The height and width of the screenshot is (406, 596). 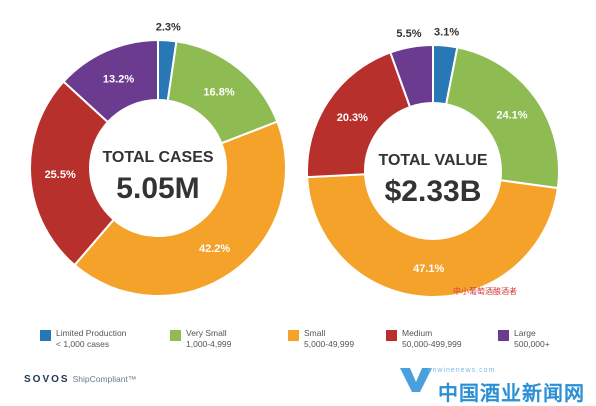 I want to click on legend-range-medium: 50,000-499,999, so click(x=432, y=344).